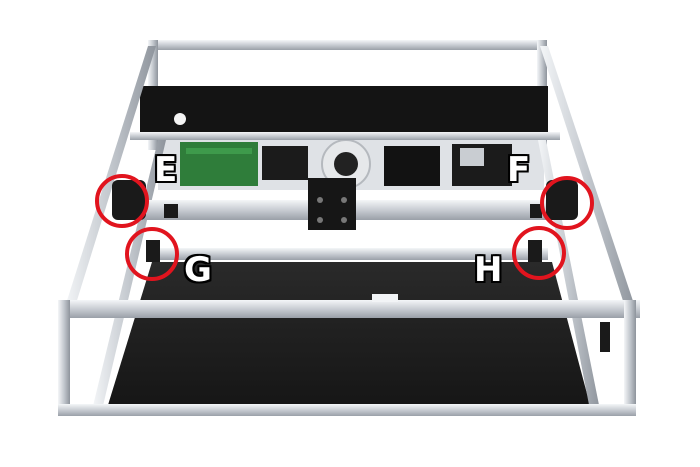  What do you see at coordinates (349, 254) in the screenshot?
I see `middle-cross-rail` at bounding box center [349, 254].